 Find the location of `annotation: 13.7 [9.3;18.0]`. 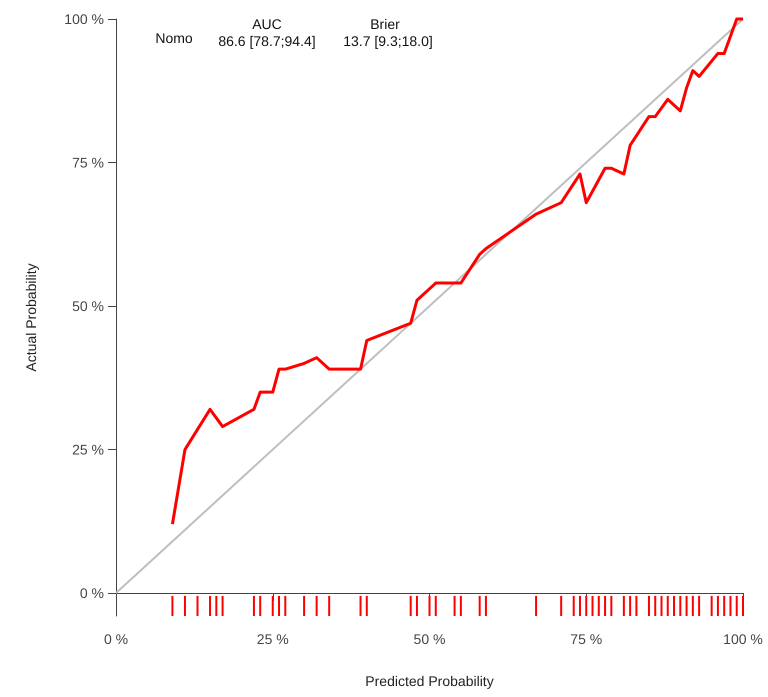

annotation: 13.7 [9.3;18.0] is located at coordinates (388, 41).